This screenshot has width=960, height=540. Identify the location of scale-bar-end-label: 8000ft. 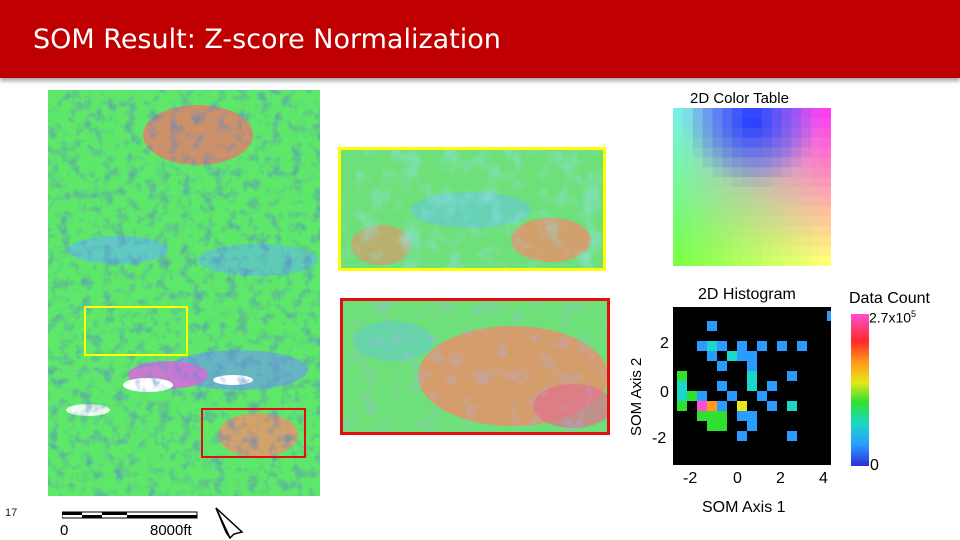
(171, 530).